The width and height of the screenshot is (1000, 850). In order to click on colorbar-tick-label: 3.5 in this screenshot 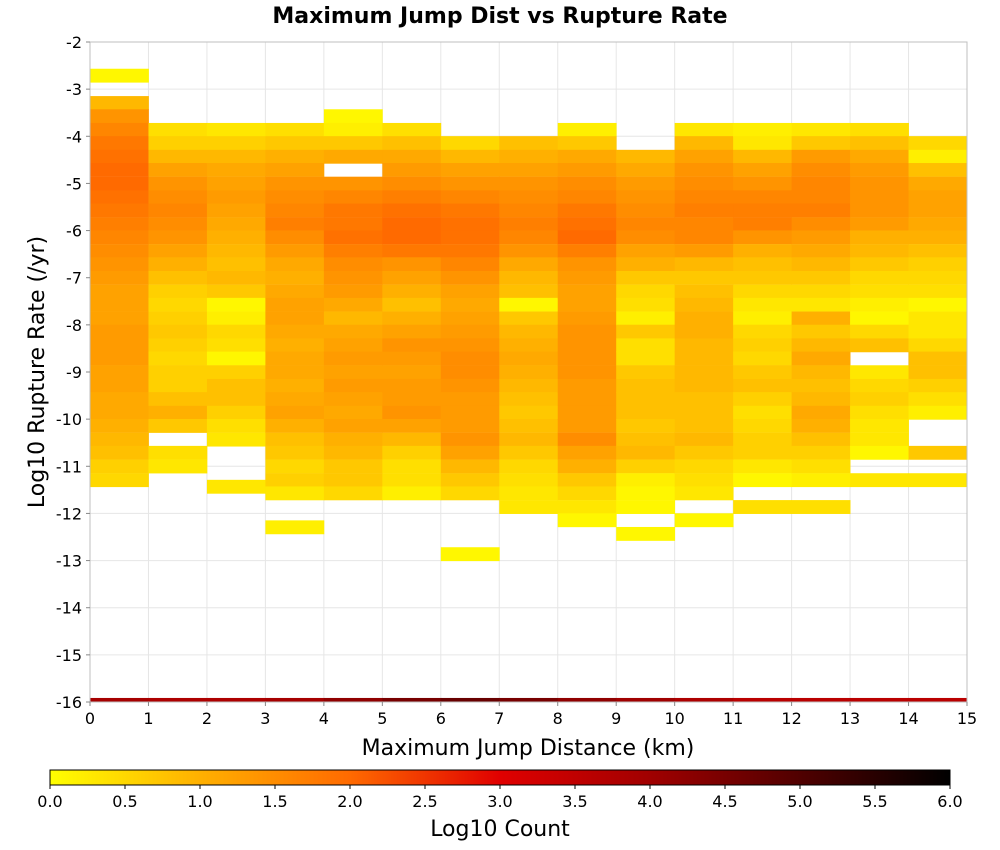, I will do `click(574, 801)`.